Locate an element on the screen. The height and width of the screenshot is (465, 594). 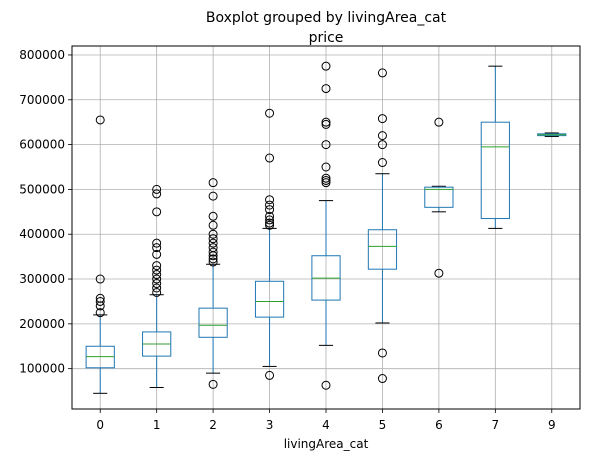
x-tick-label: 6 is located at coordinates (439, 425).